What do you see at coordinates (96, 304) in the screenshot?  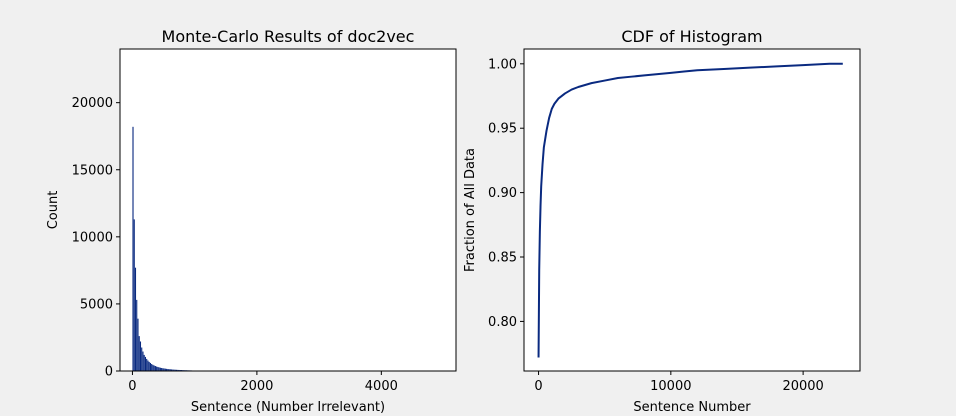 I see `histogram-y-tick-label: 5000` at bounding box center [96, 304].